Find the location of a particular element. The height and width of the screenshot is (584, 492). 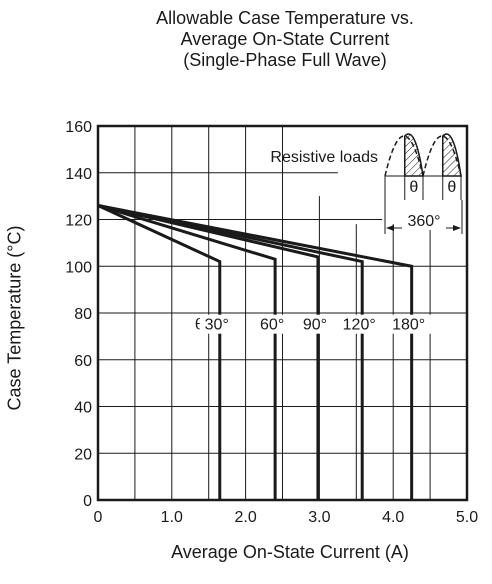

x-tick-label: 1.0 is located at coordinates (172, 517).